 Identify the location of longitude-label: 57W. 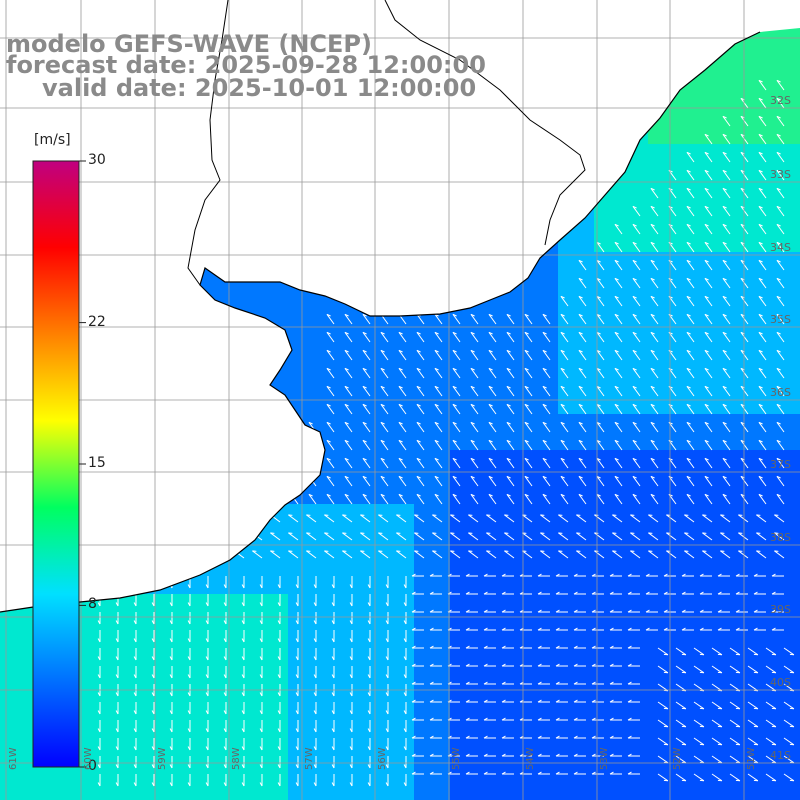
(309, 758).